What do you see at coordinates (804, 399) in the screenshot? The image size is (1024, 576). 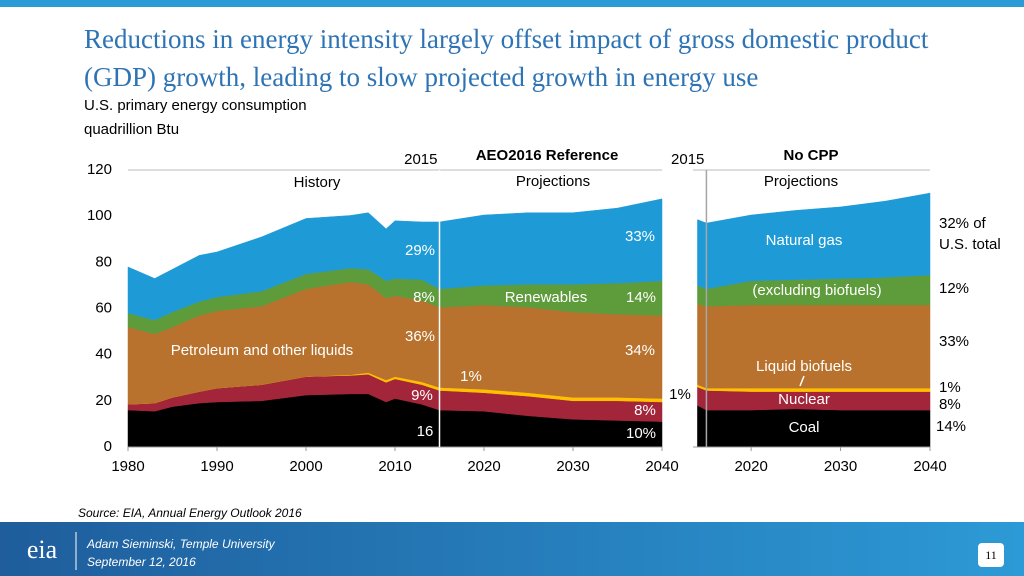 I see `series-label: Nuclear` at bounding box center [804, 399].